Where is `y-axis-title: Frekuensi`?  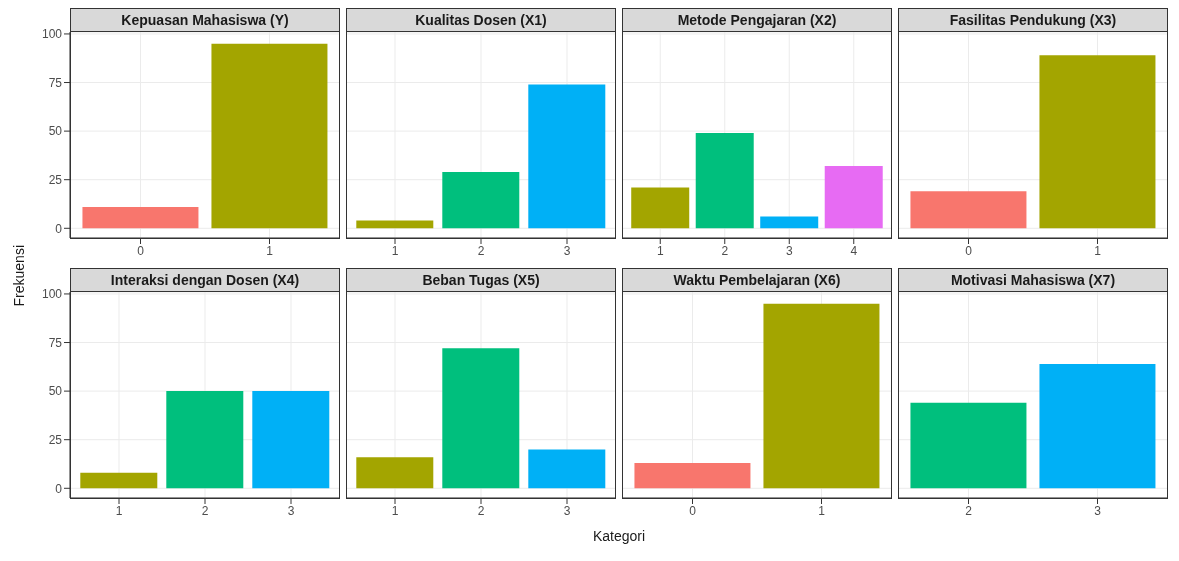 y-axis-title: Frekuensi is located at coordinates (19, 276).